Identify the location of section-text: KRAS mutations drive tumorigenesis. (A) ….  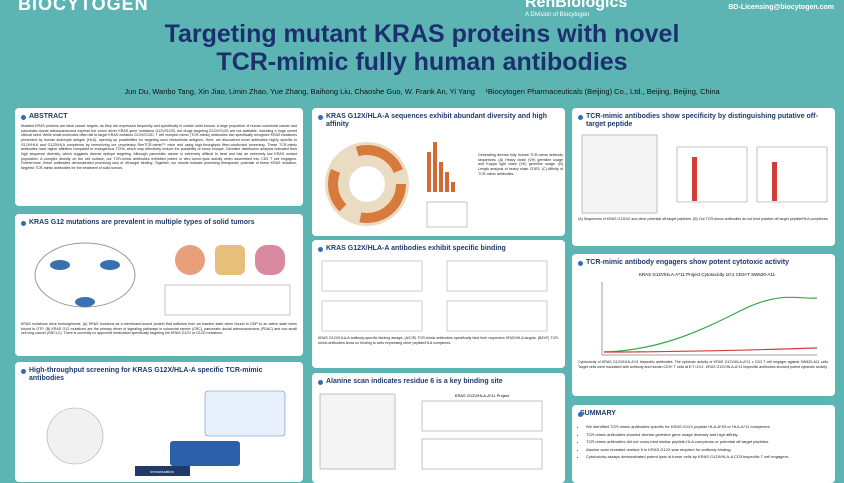
(159, 329).